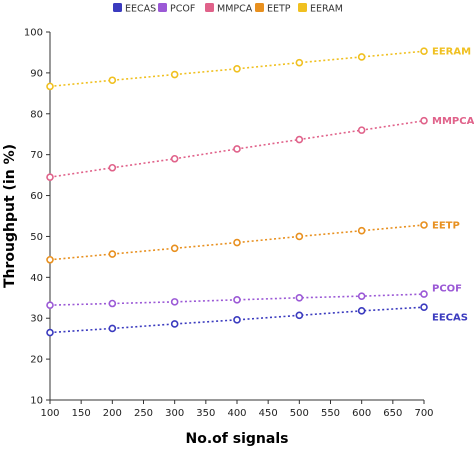 Image resolution: width=474 pixels, height=450 pixels. I want to click on y-tick-label: 30, so click(36, 319).